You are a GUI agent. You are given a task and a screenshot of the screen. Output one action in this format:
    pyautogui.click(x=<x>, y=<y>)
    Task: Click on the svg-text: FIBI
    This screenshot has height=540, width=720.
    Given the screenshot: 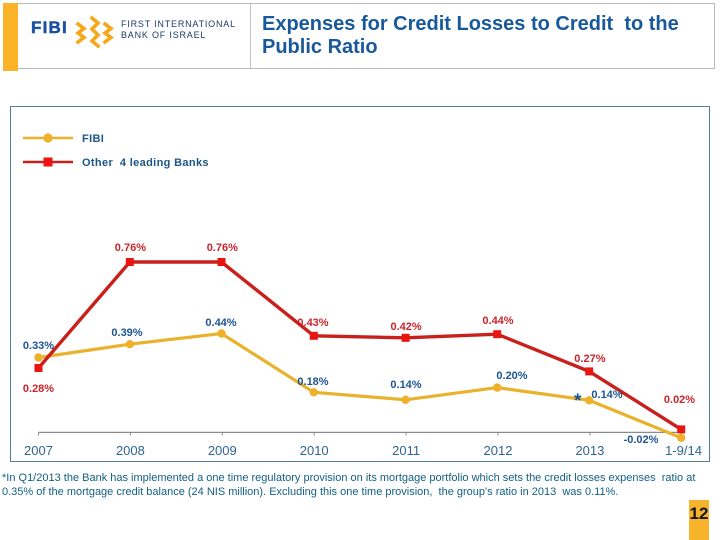 What is the action you would take?
    pyautogui.click(x=93, y=139)
    